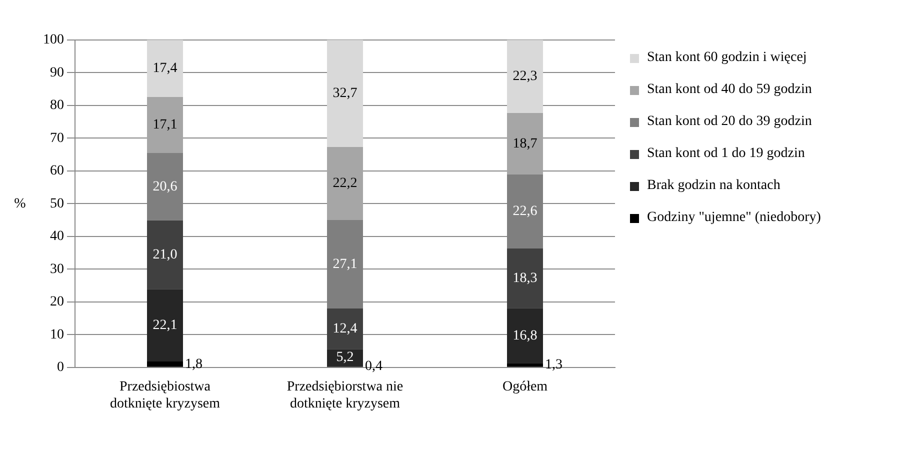  What do you see at coordinates (553, 365) in the screenshot?
I see `data-label: 1,3` at bounding box center [553, 365].